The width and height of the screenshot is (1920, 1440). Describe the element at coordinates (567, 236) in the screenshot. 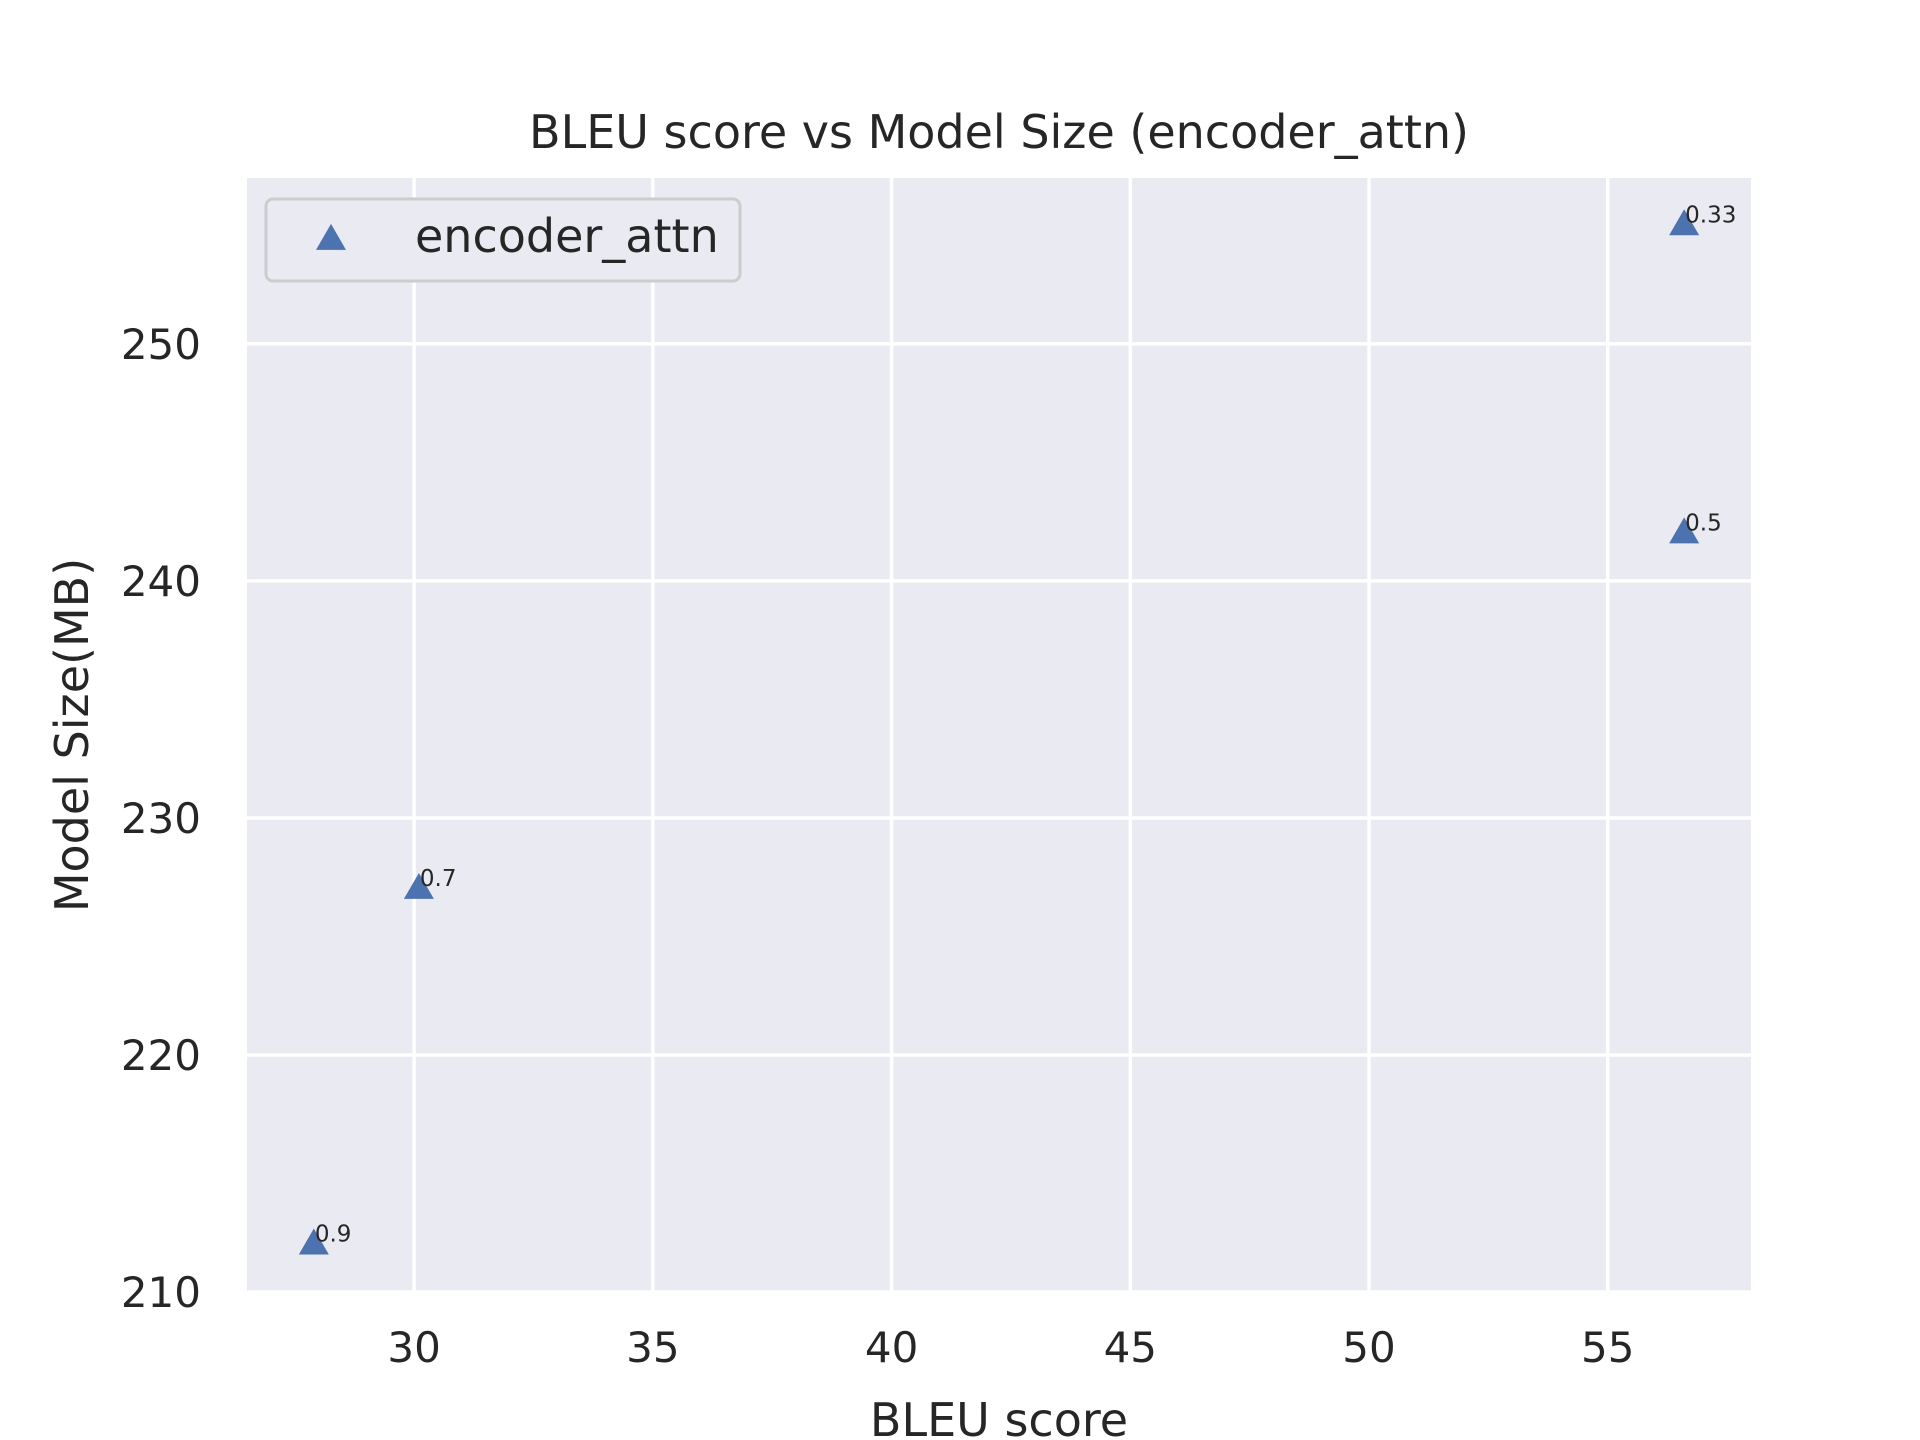

I see `legend-label: encoder_attn` at that location.